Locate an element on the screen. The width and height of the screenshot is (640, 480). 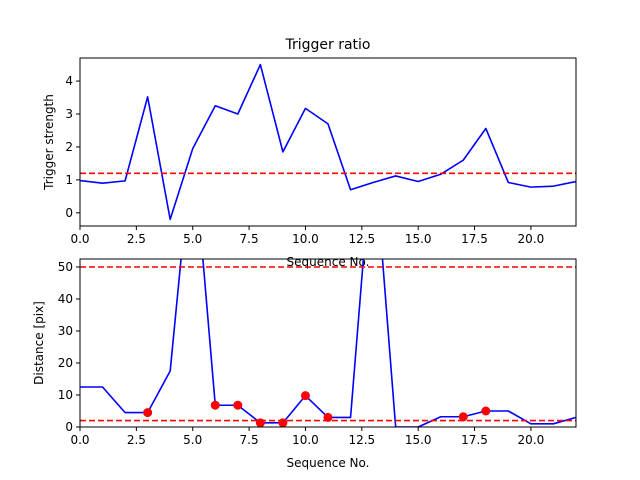
y-tick-label: 30 is located at coordinates (65, 331).